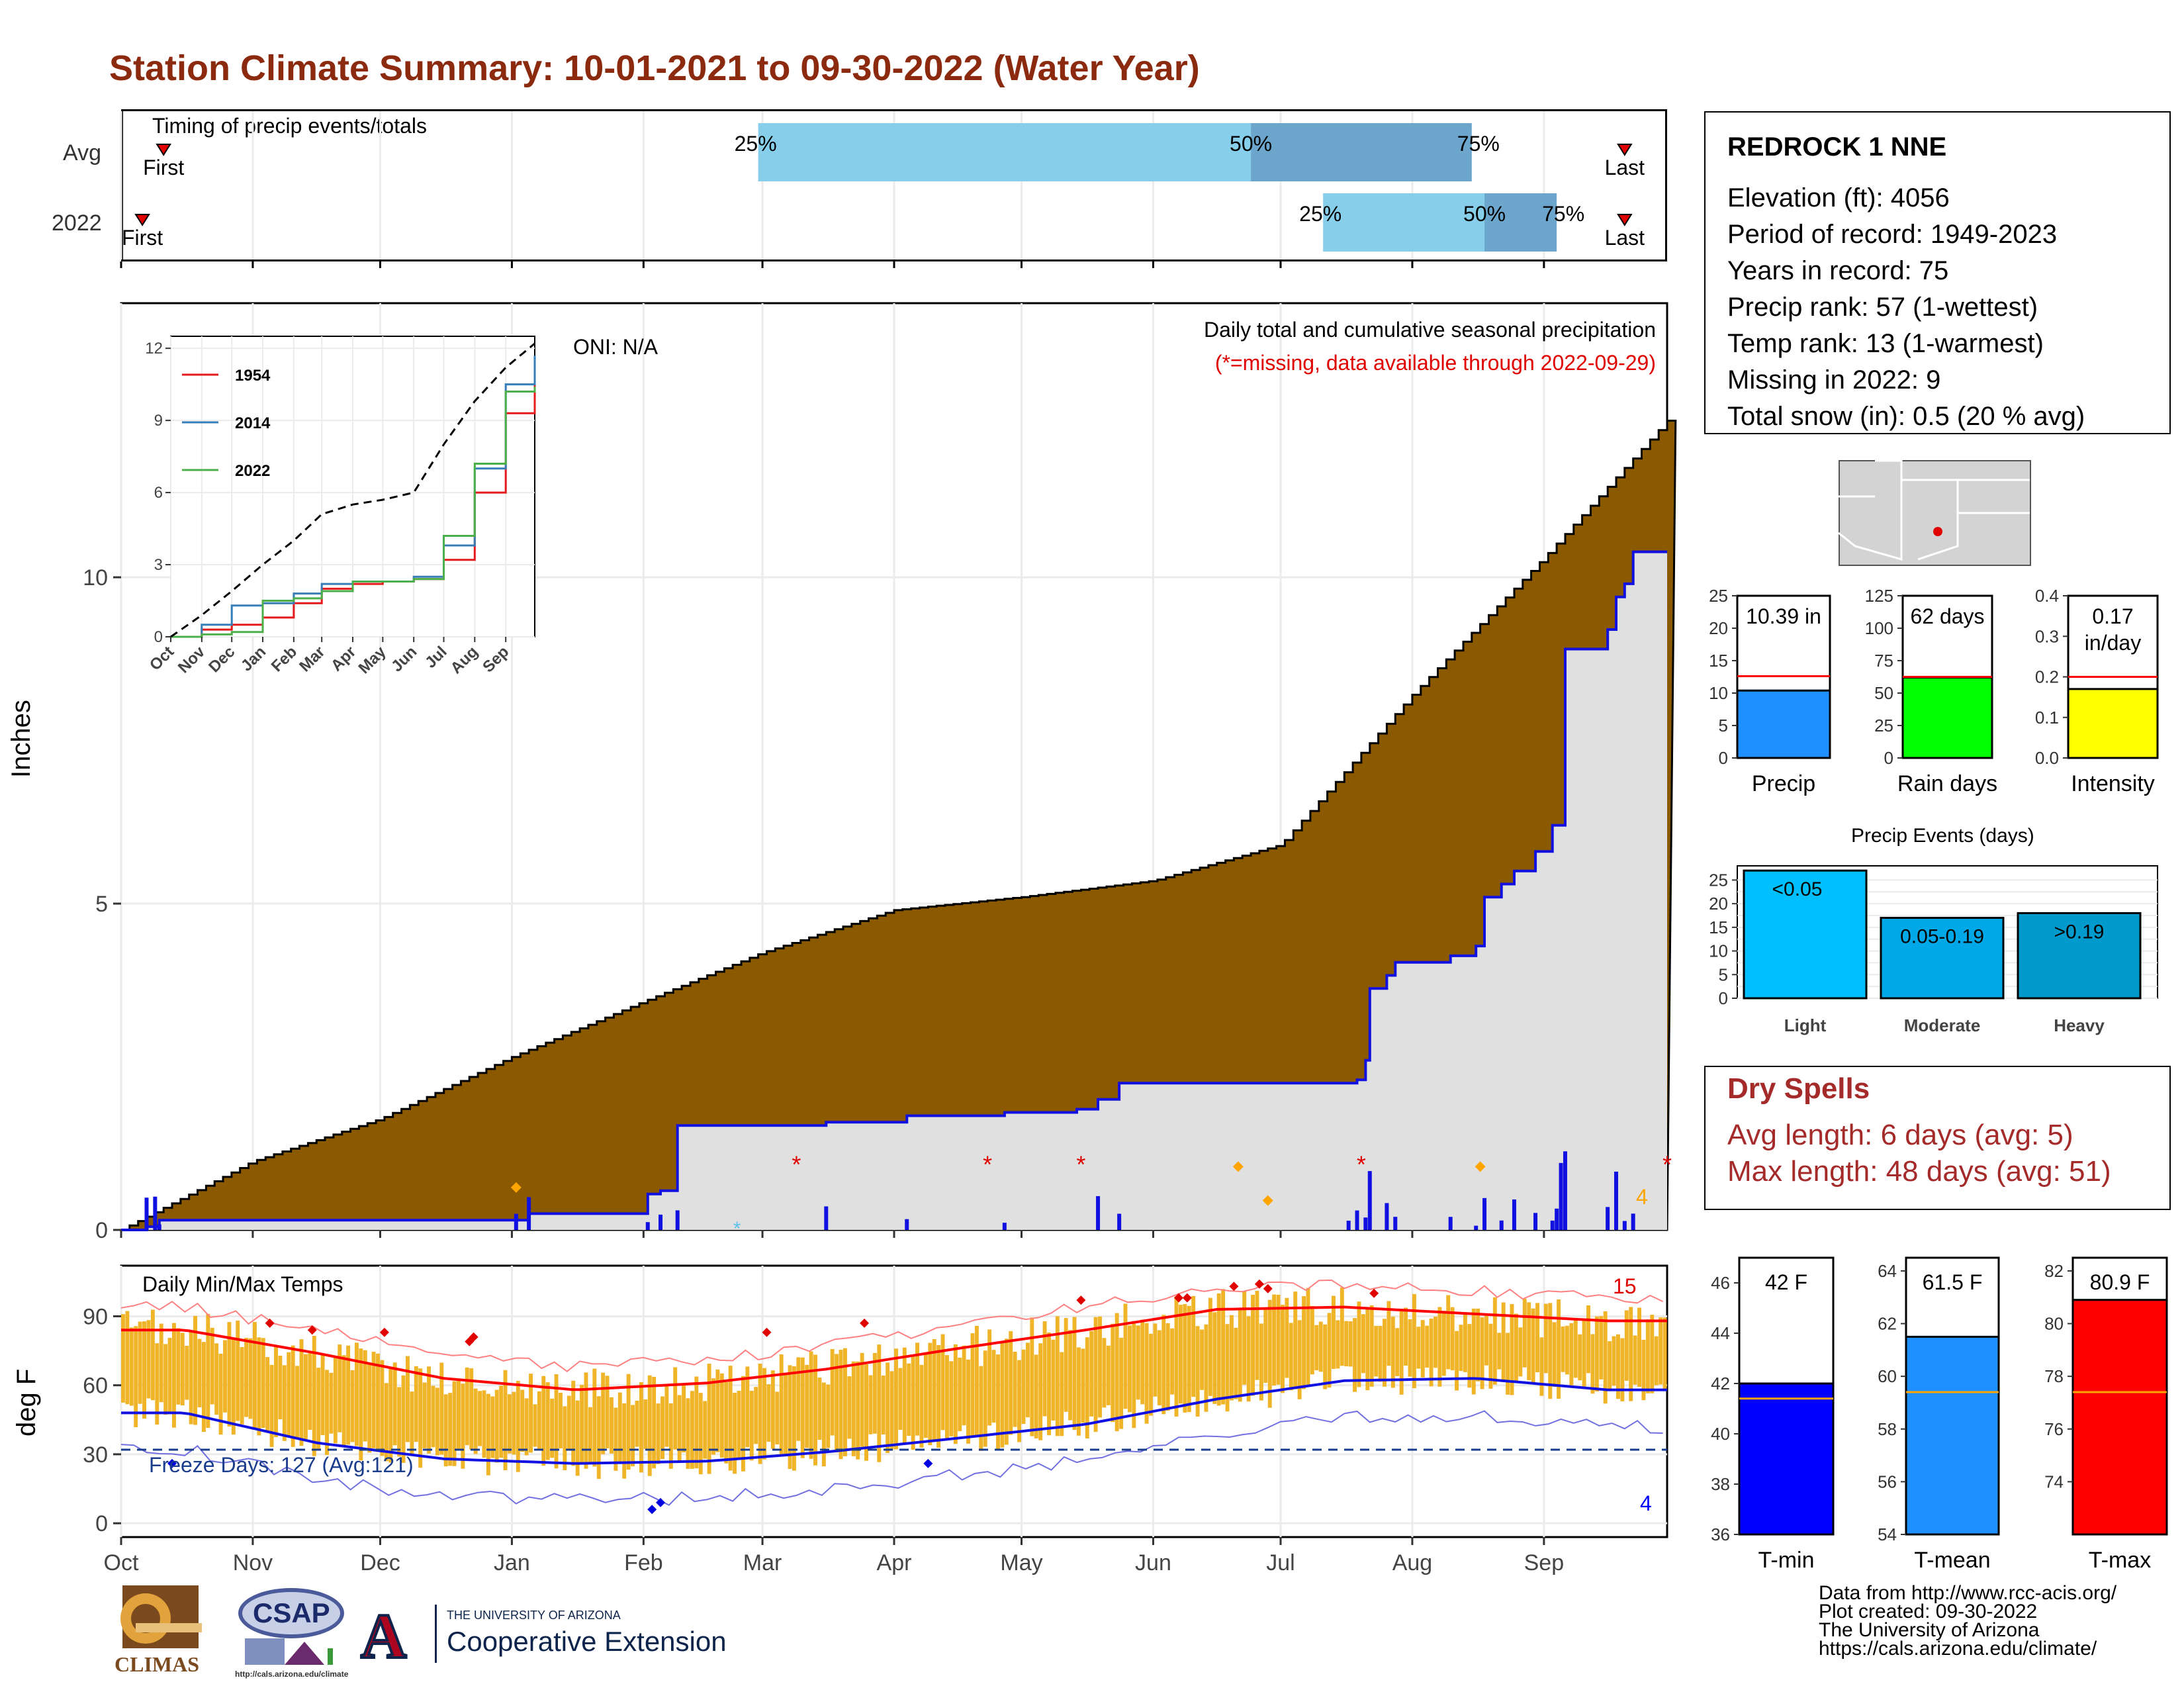 The width and height of the screenshot is (2184, 1688). I want to click on locator-map, so click(1935, 513).